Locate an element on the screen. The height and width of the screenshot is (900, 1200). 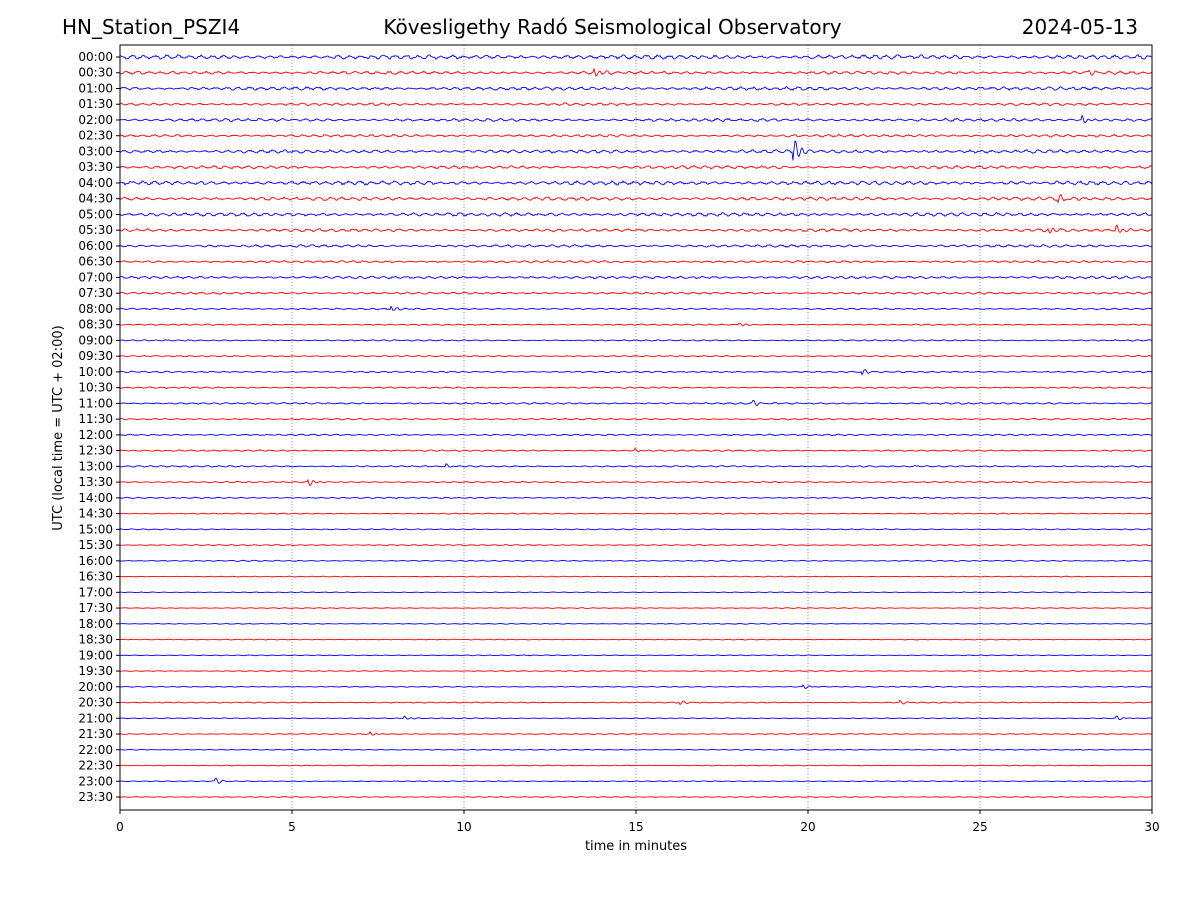
y-tick-label: 01:00 is located at coordinates (95, 88).